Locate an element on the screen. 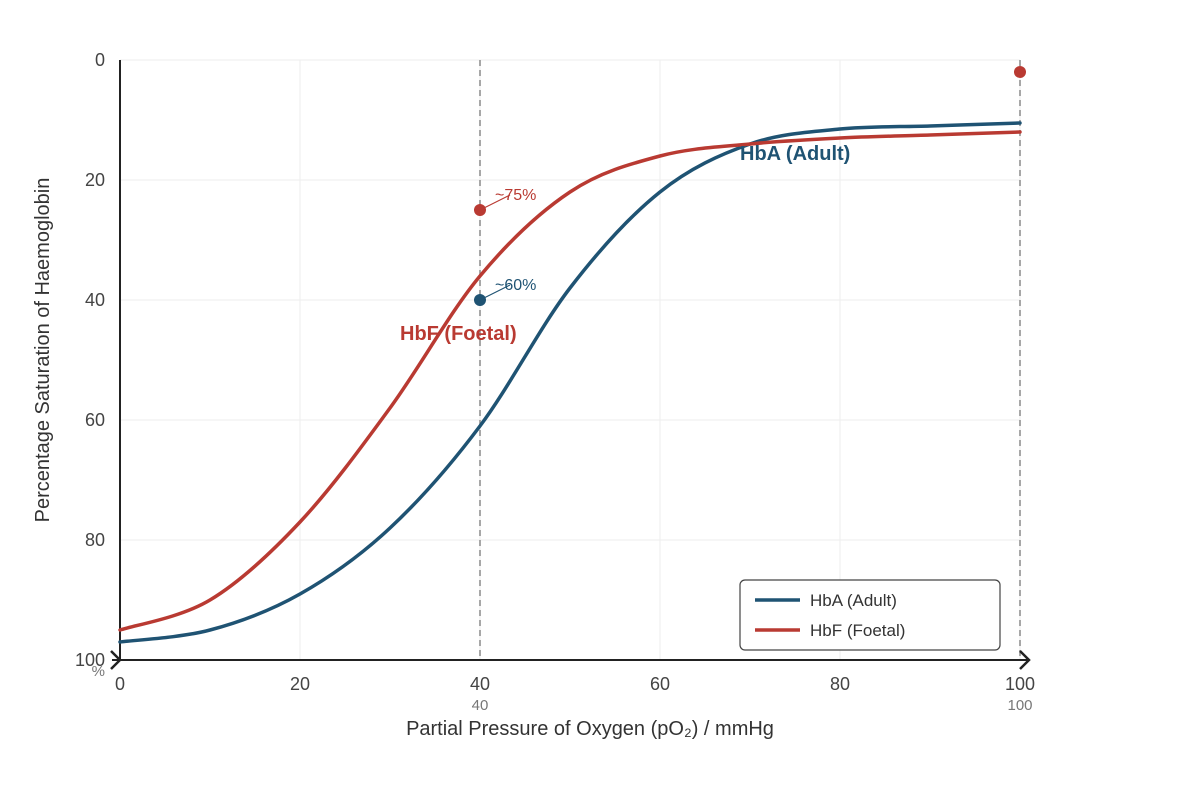 The height and width of the screenshot is (800, 1200). y-tick-label: 60 is located at coordinates (95, 420).